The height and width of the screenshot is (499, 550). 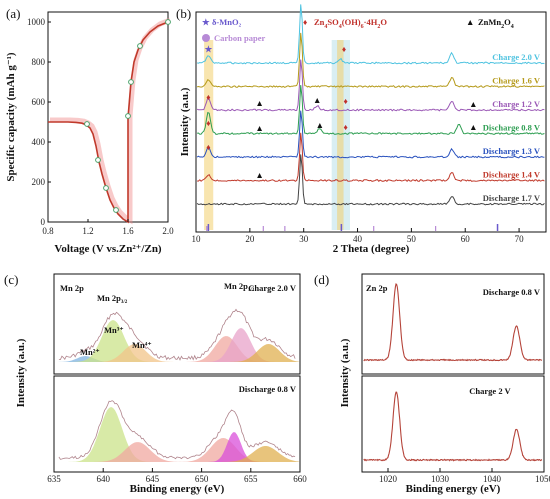 What do you see at coordinates (516, 57) in the screenshot?
I see `panel-b-series-label-0: Charge 2.0 V` at bounding box center [516, 57].